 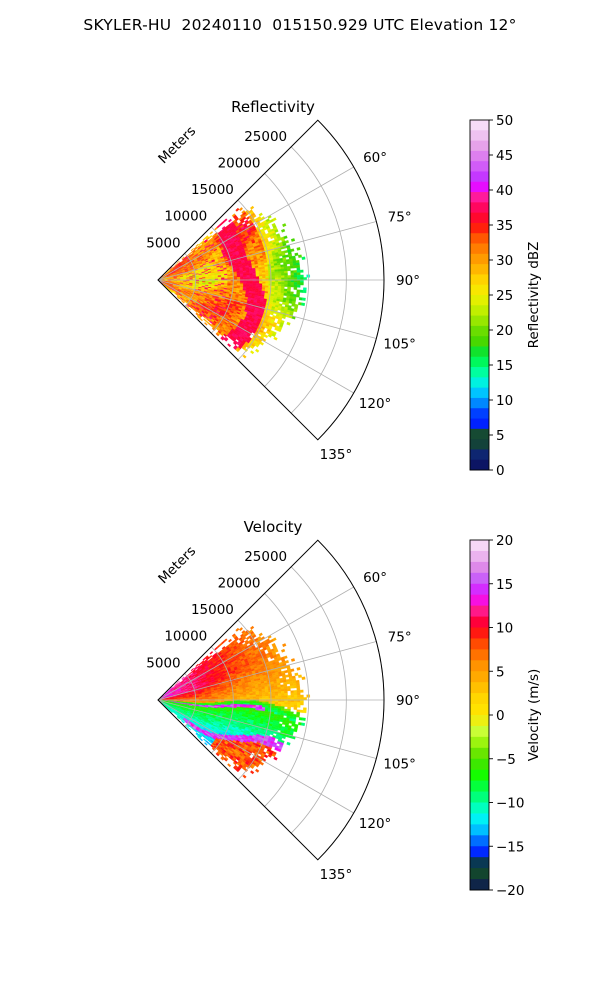 What do you see at coordinates (400, 217) in the screenshot?
I see `azimuth-tick-label: 75°` at bounding box center [400, 217].